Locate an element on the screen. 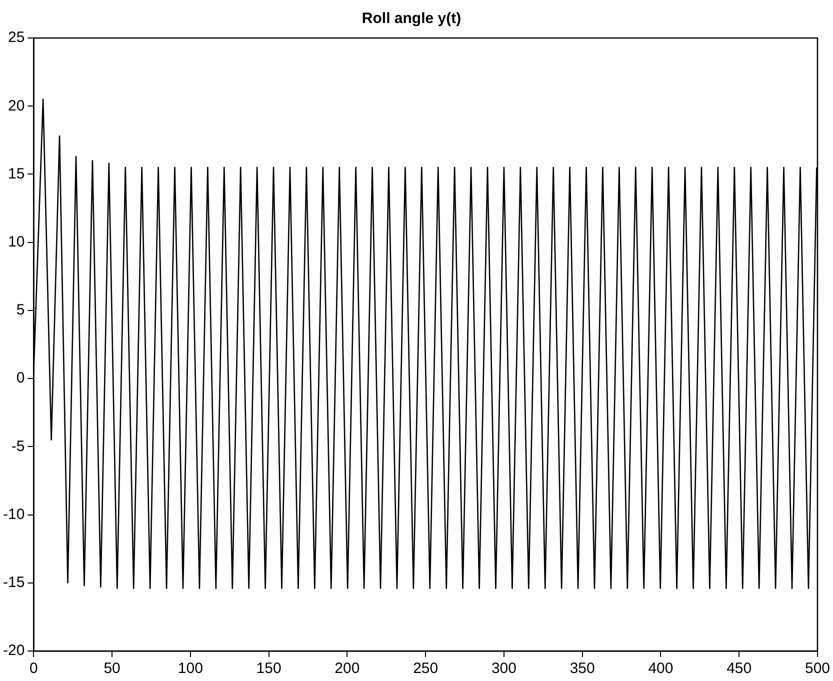  y-tick-label: 20 is located at coordinates (16, 105).